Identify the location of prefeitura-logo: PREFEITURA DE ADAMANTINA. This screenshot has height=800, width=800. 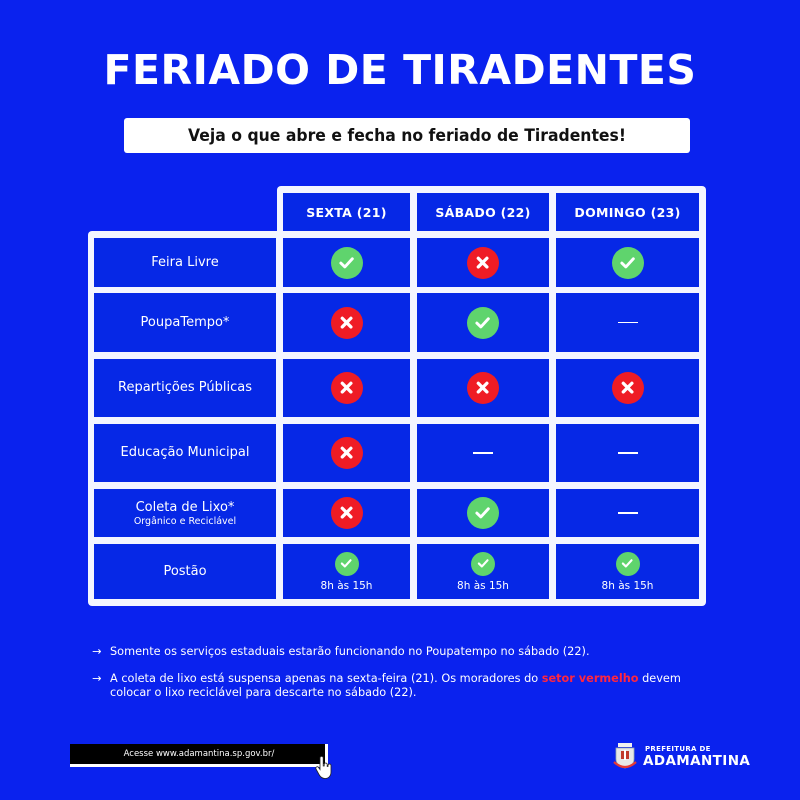
(681, 757).